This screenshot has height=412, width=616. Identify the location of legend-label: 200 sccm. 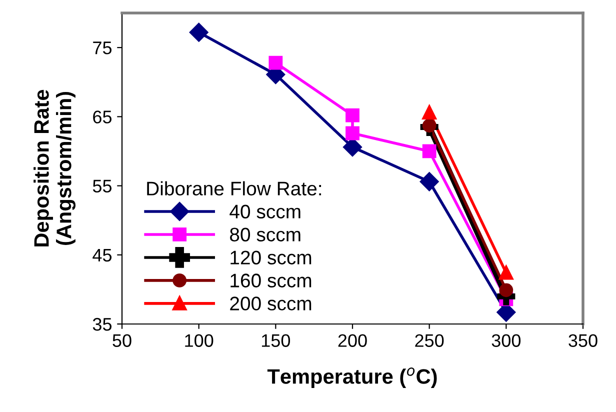
(271, 303).